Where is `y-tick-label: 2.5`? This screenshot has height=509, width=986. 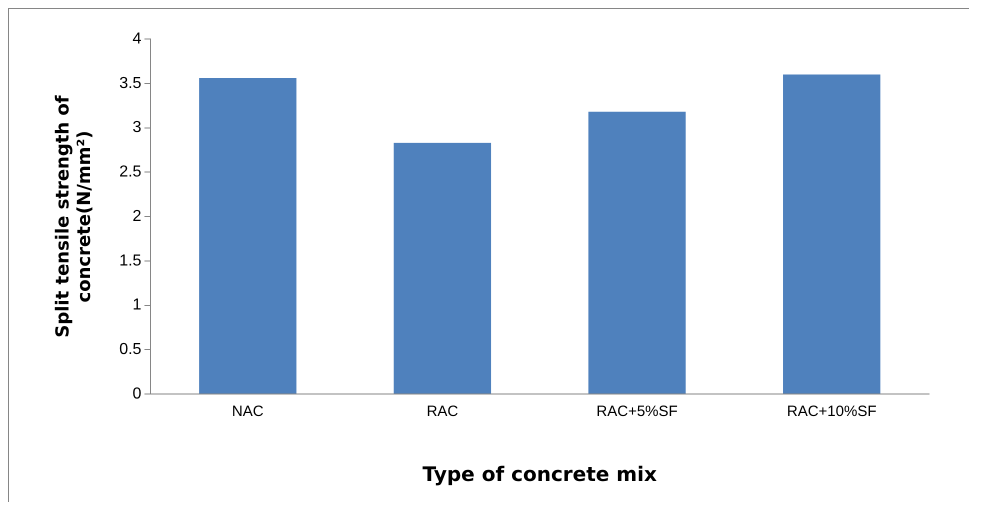
y-tick-label: 2.5 is located at coordinates (130, 172).